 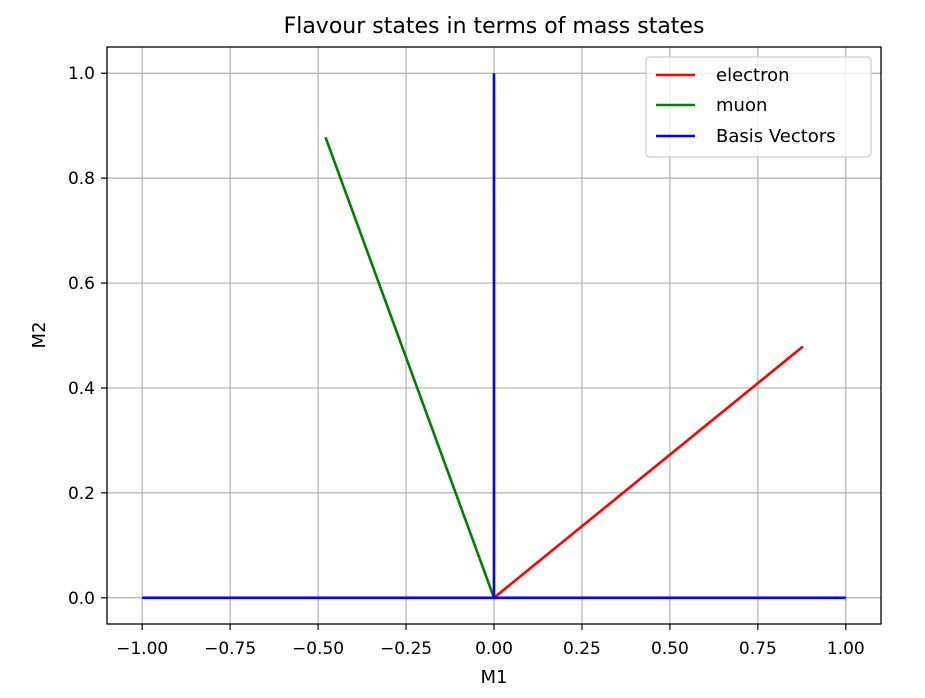 I want to click on x-tick-label: 0.50, so click(x=670, y=649).